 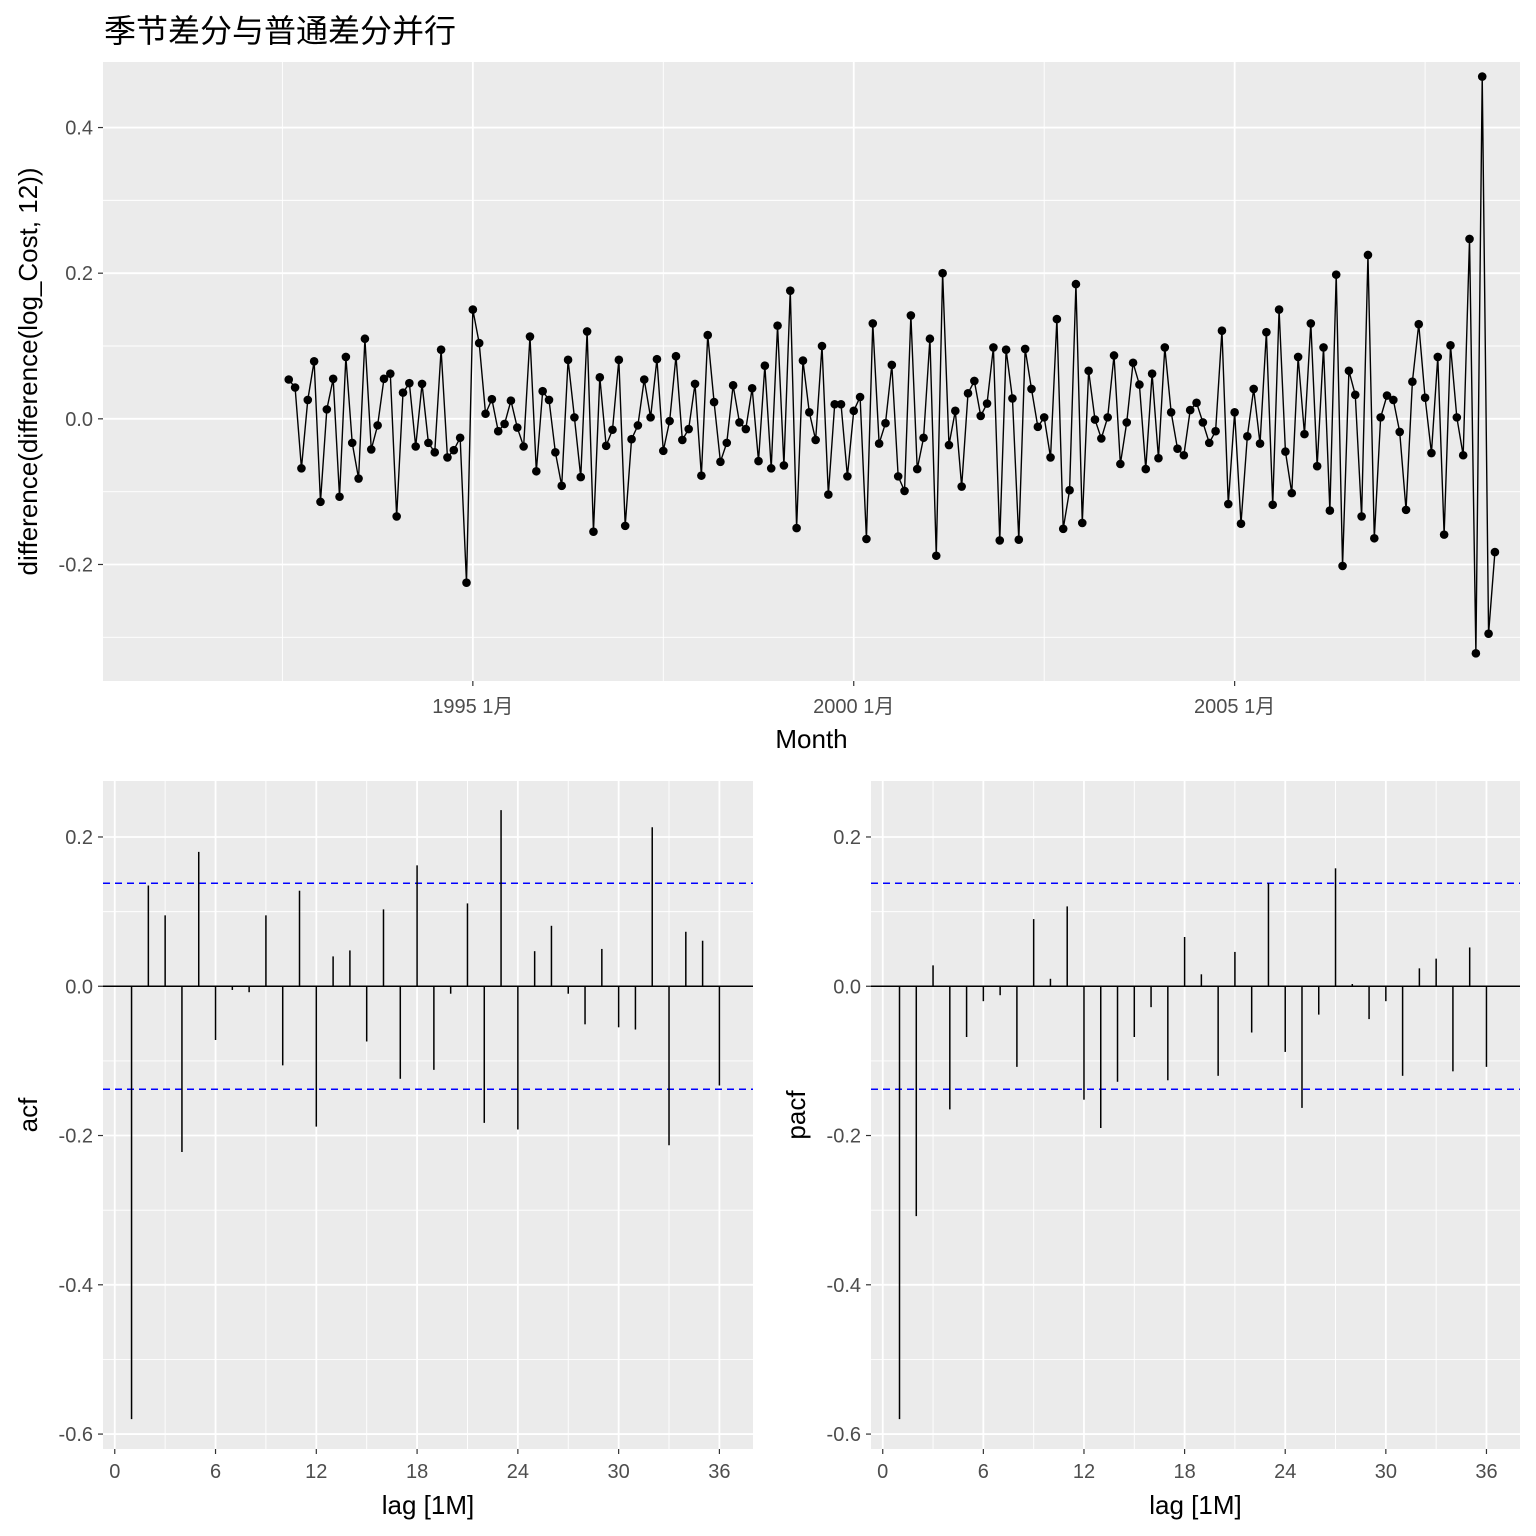 What do you see at coordinates (417, 1472) in the screenshot?
I see `x-tick-label: 18` at bounding box center [417, 1472].